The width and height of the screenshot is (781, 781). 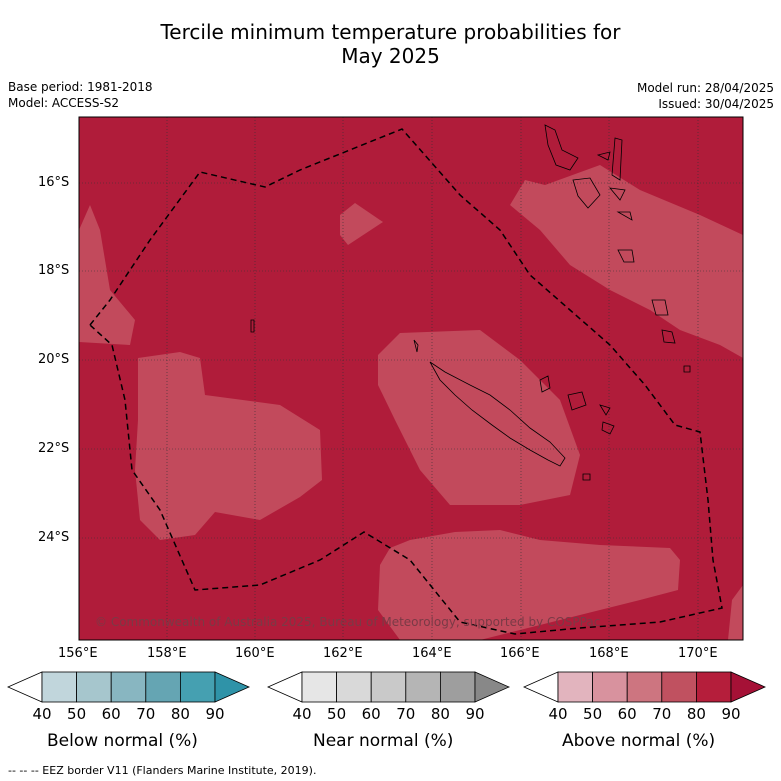 I want to click on small-islets, so click(x=420, y=400).